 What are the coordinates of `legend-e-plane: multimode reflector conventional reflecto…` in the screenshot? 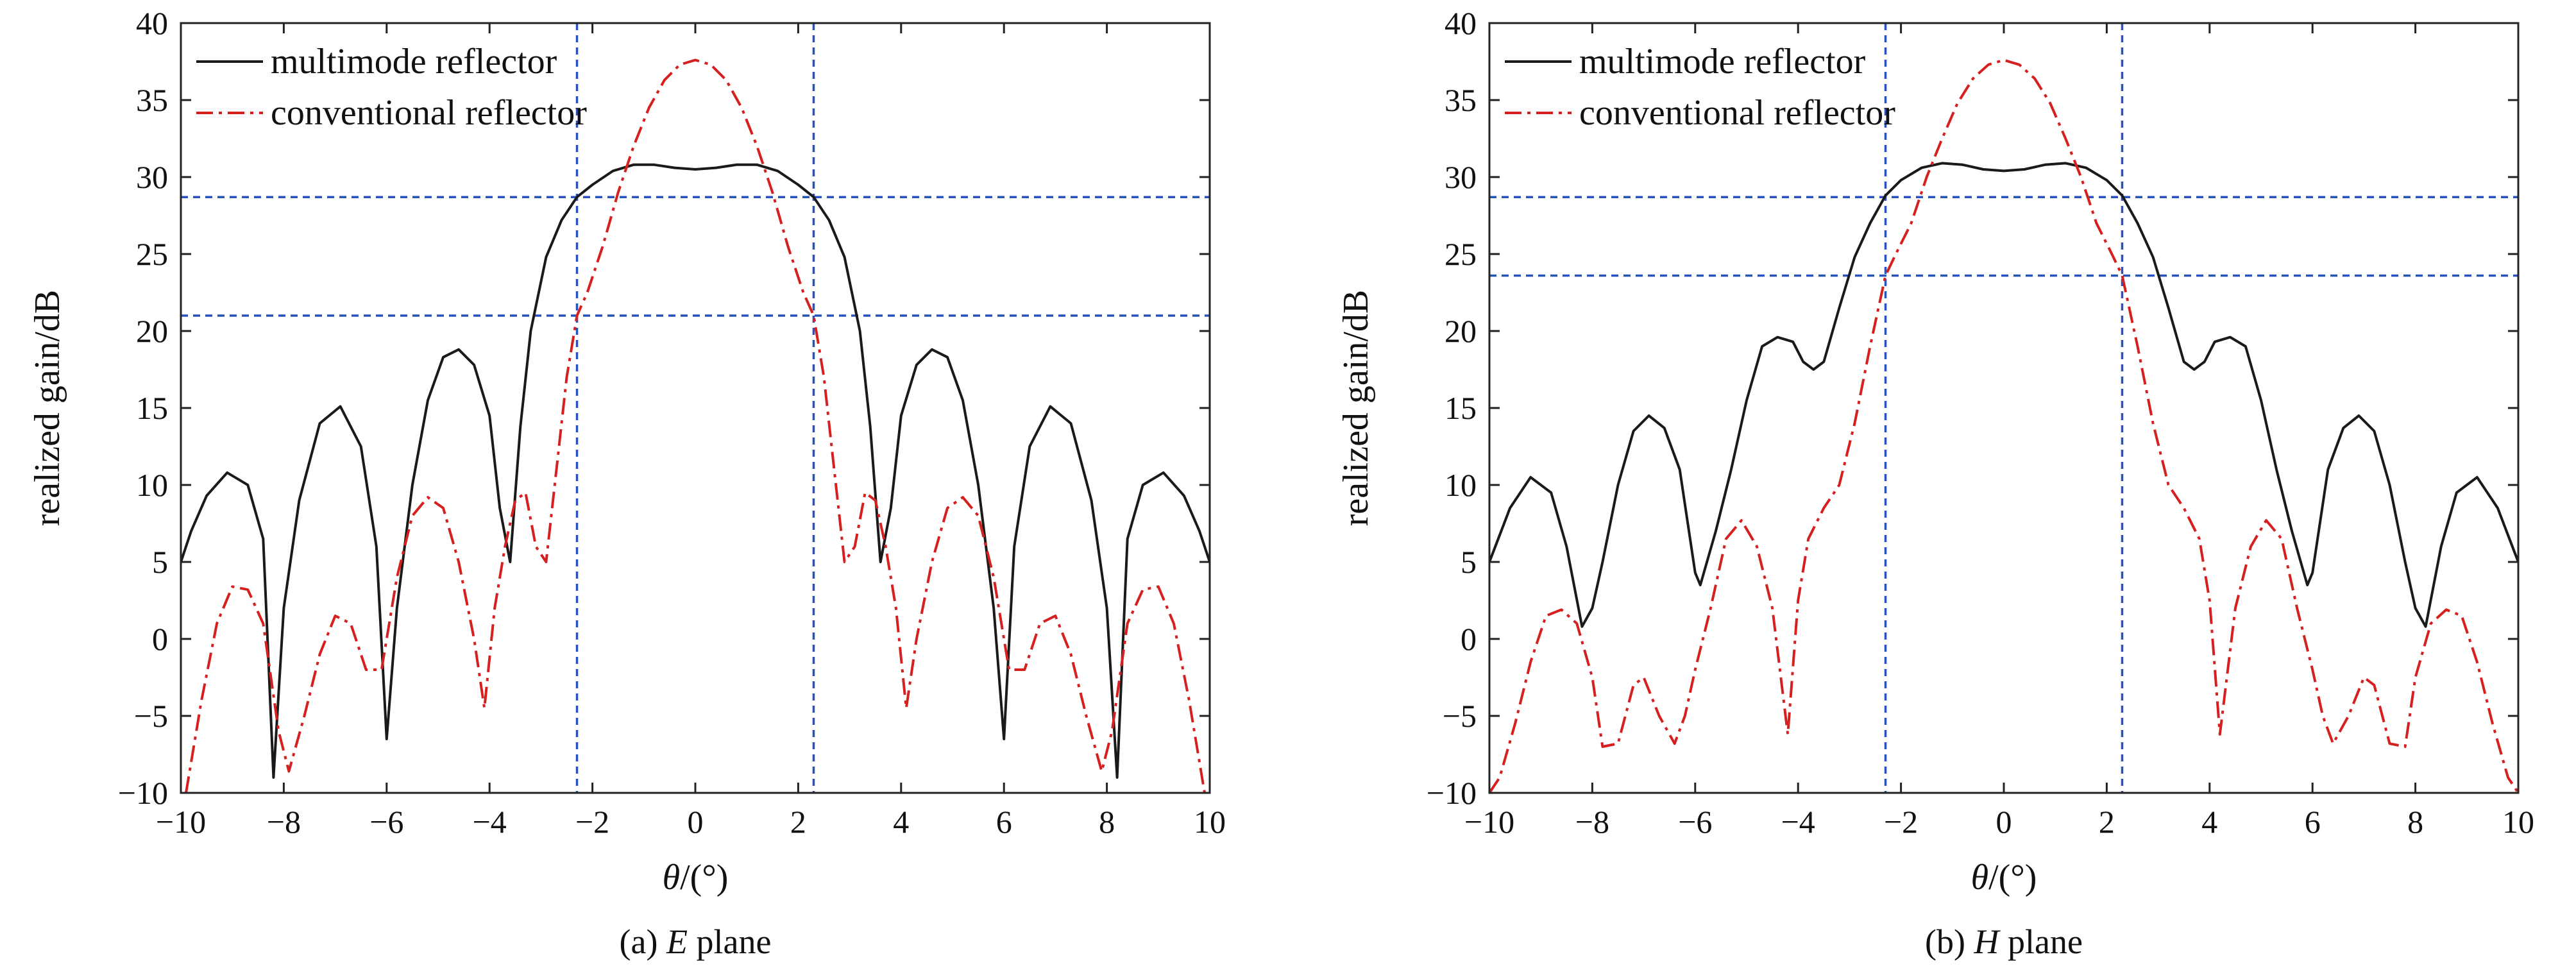 It's located at (391, 87).